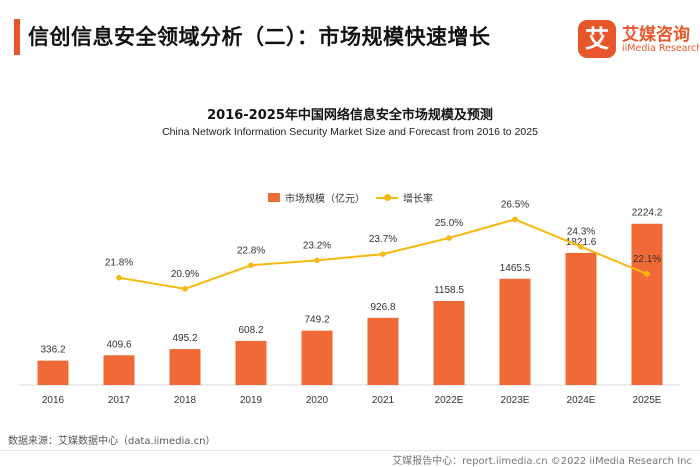 The height and width of the screenshot is (467, 700). I want to click on title-accent-bar, so click(17, 37).